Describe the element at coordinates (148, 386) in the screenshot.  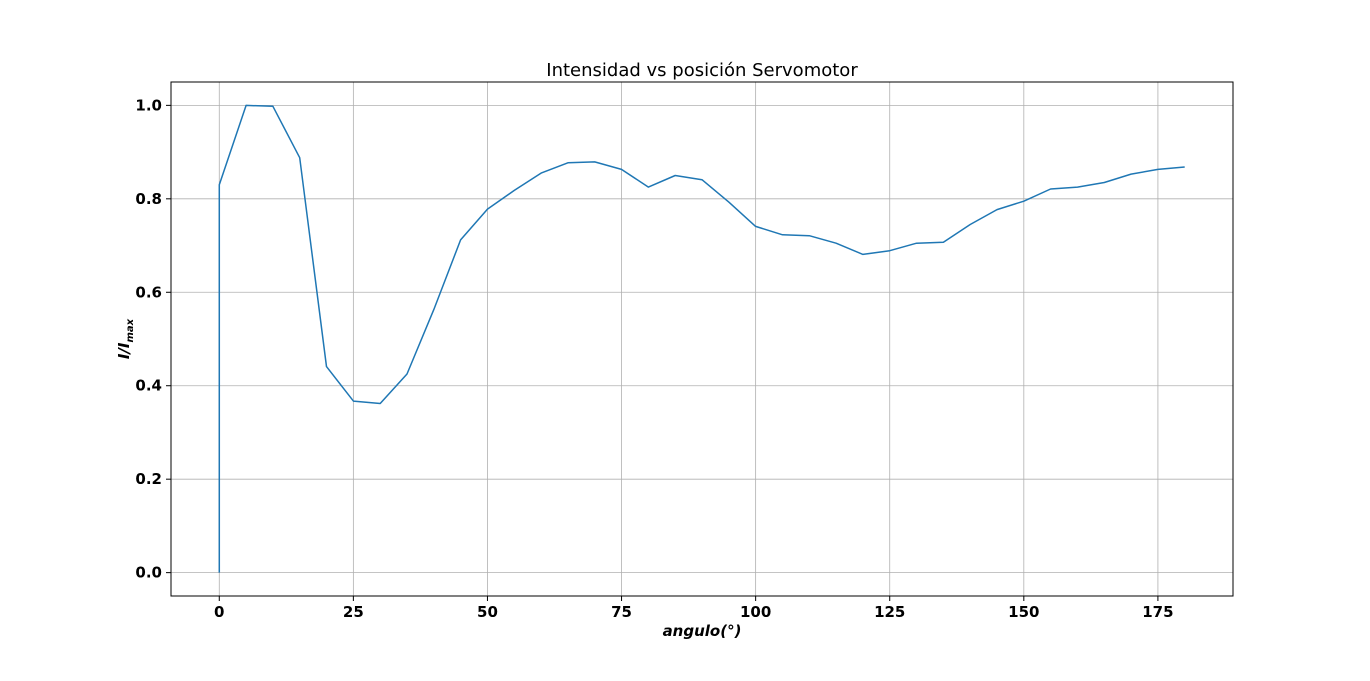
I see `y-tick-label: 0.4` at that location.